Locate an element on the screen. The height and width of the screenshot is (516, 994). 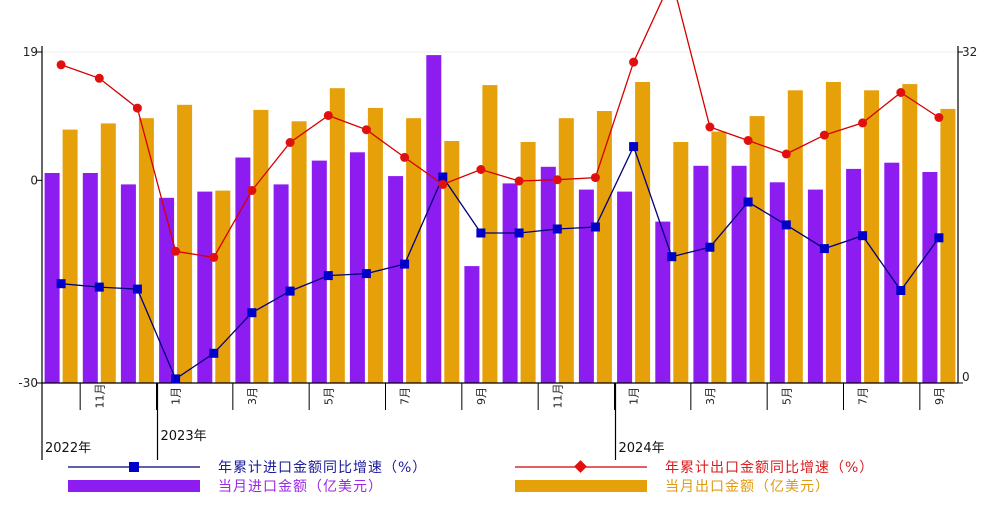
x-tick-label-17: 3月 is located at coordinates (710, 396).